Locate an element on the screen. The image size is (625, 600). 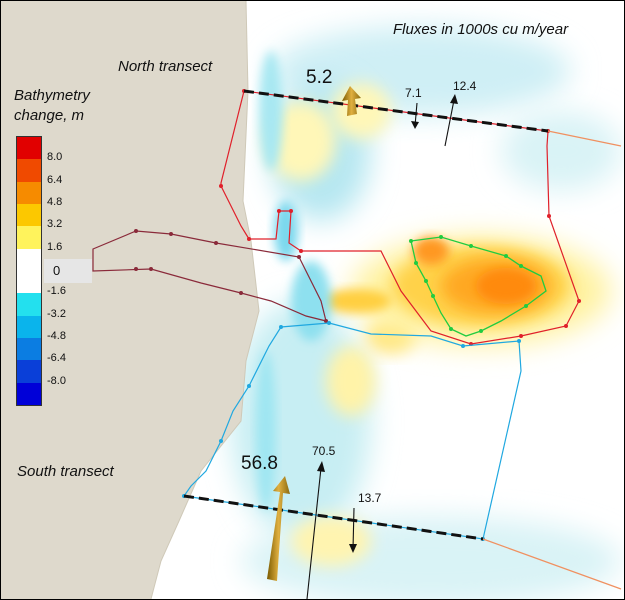
legend-tick-label: -4.8 is located at coordinates (56, 336).